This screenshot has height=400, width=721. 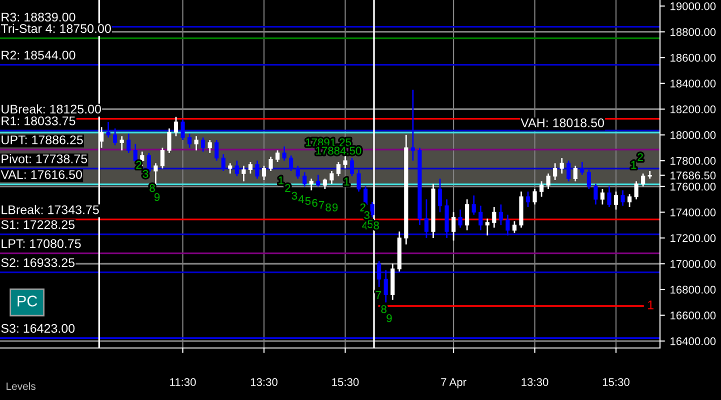 What do you see at coordinates (693, 58) in the screenshot?
I see `y-tick-label: 18600.00` at bounding box center [693, 58].